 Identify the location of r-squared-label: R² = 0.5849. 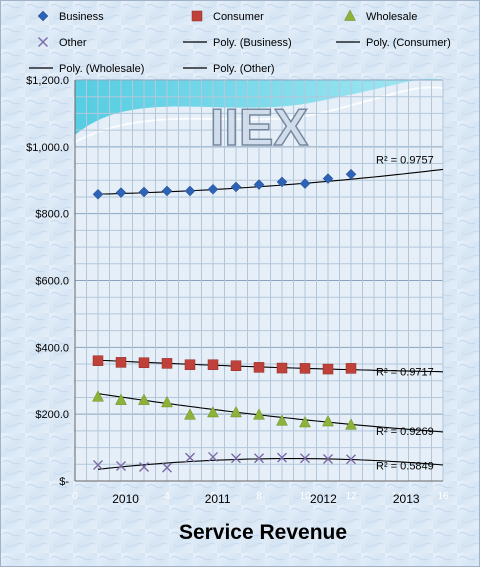
(405, 466).